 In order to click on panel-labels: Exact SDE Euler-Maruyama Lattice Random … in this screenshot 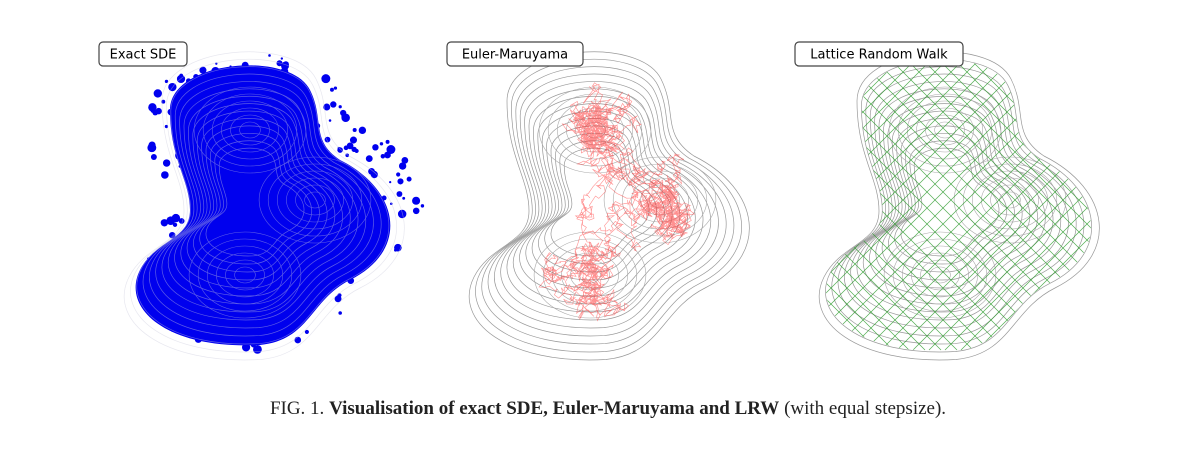, I will do `click(531, 54)`.